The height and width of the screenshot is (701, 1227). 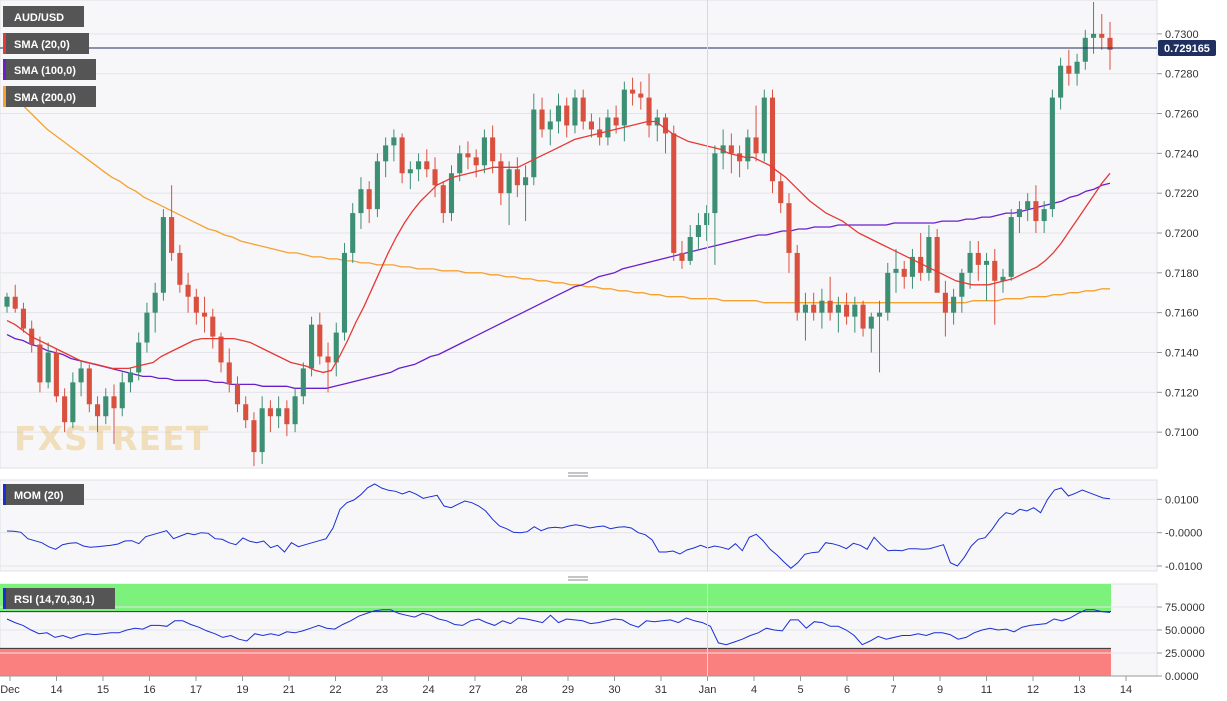 What do you see at coordinates (1182, 433) in the screenshot?
I see `main-ytick-label: 0.7100` at bounding box center [1182, 433].